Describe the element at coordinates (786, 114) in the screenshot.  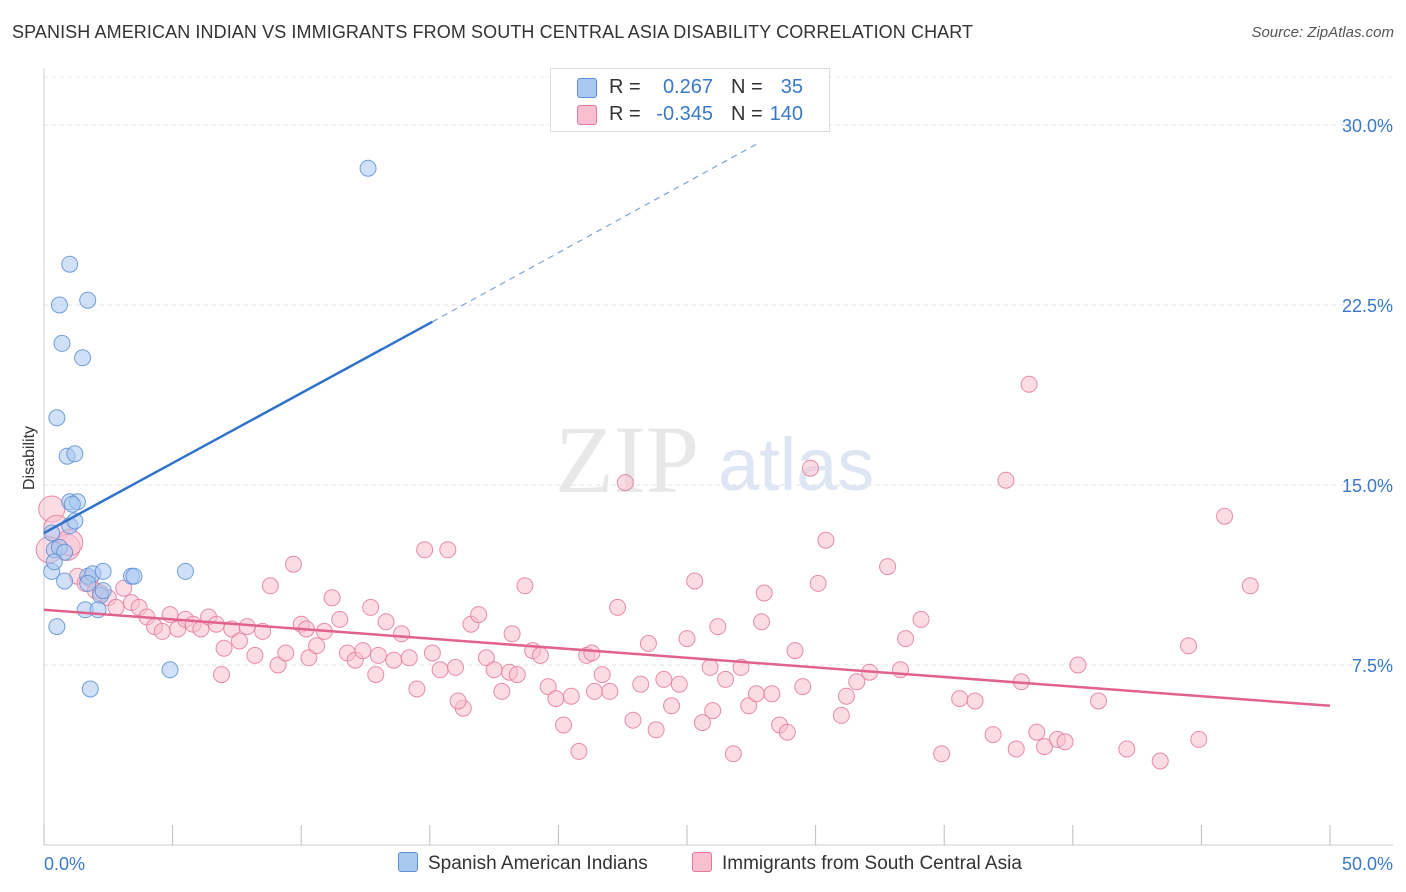
I see `legend-n-value: 140` at that location.